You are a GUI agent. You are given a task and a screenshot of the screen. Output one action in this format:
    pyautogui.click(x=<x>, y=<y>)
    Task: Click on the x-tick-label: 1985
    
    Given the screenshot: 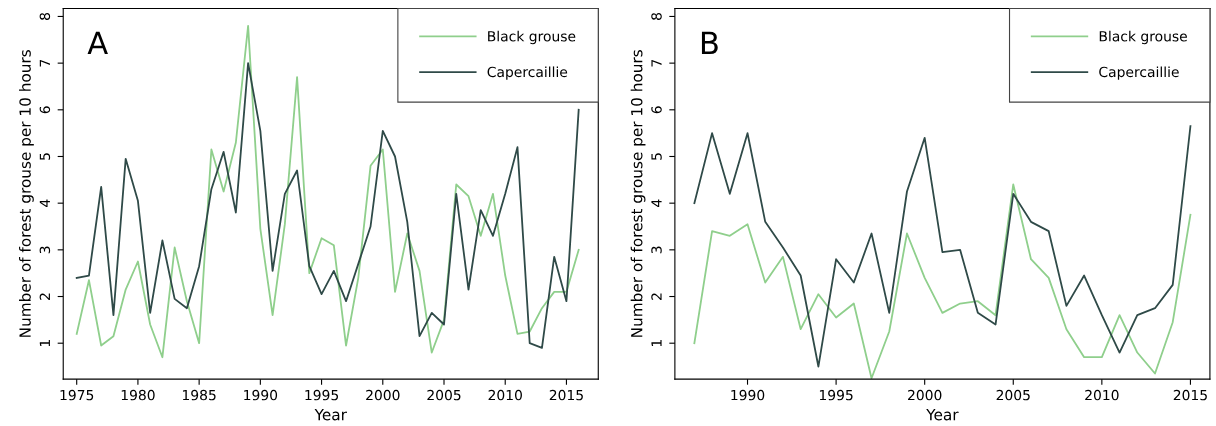 What is the action you would take?
    pyautogui.click(x=199, y=395)
    